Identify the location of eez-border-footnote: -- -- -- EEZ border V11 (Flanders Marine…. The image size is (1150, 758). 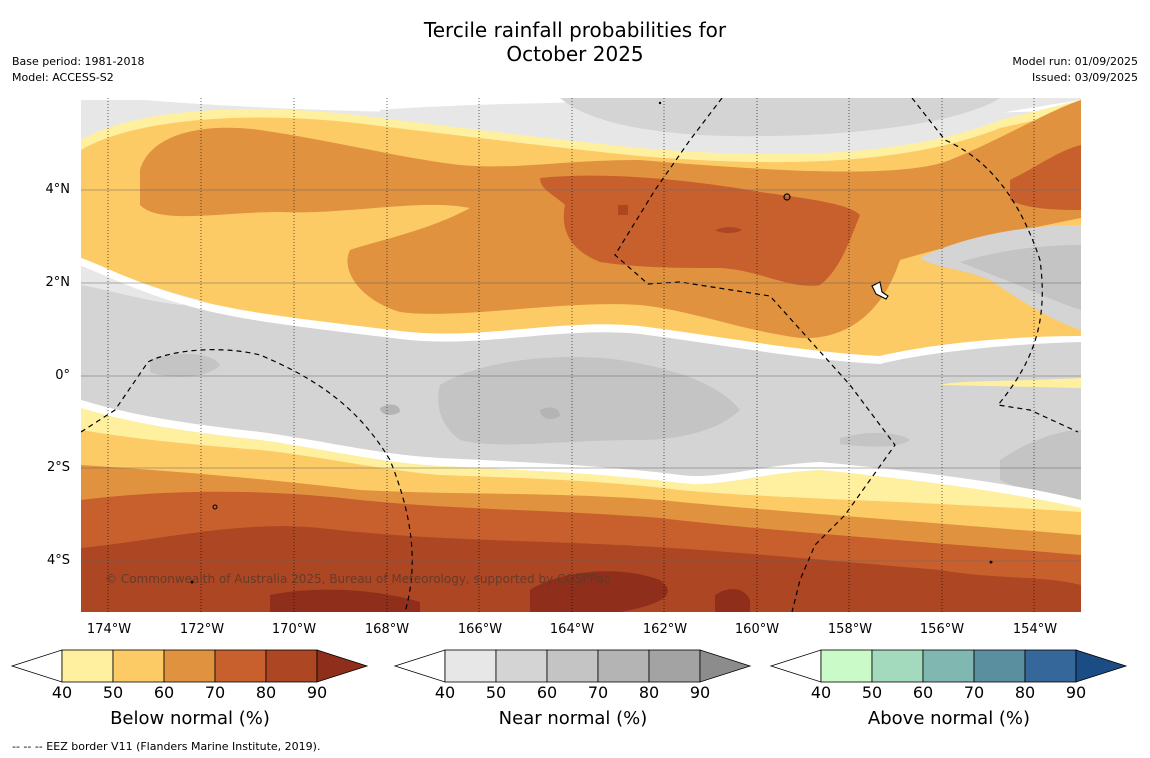
(166, 746).